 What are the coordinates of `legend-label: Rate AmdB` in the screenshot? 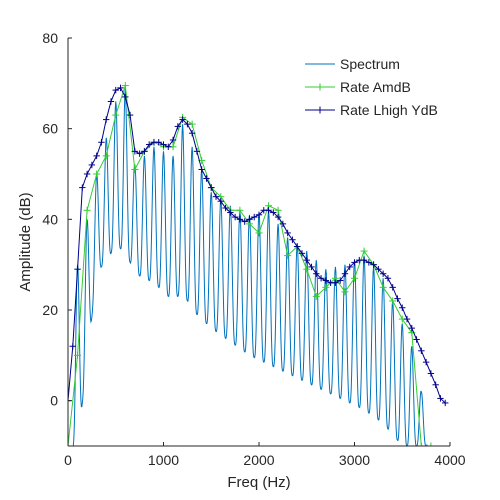 It's located at (375, 87).